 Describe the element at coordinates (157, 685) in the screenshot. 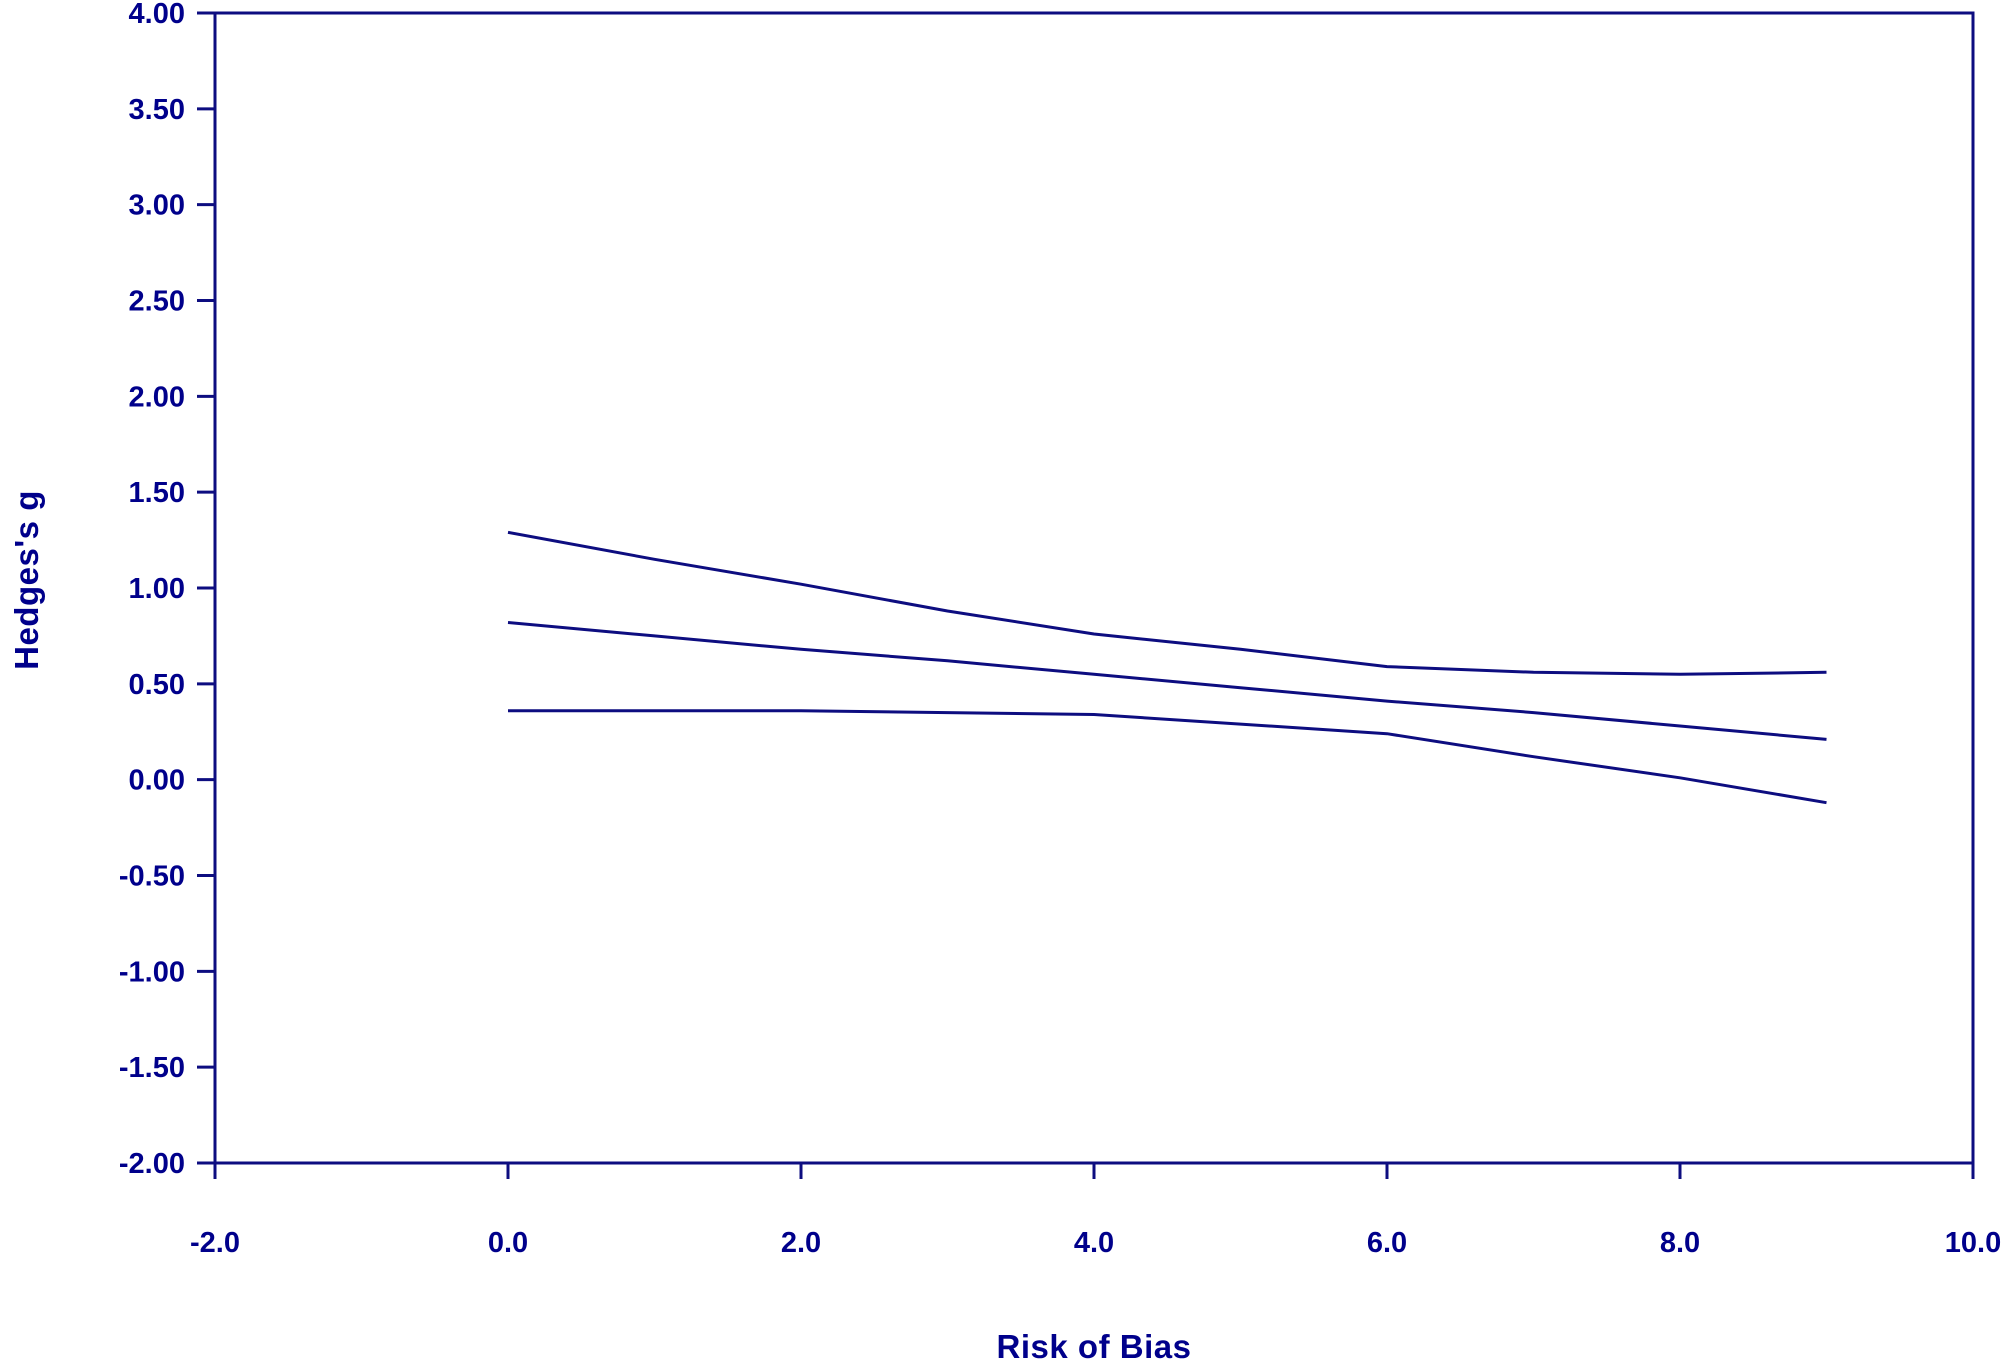

I see `y-tick-label: 0.50` at that location.